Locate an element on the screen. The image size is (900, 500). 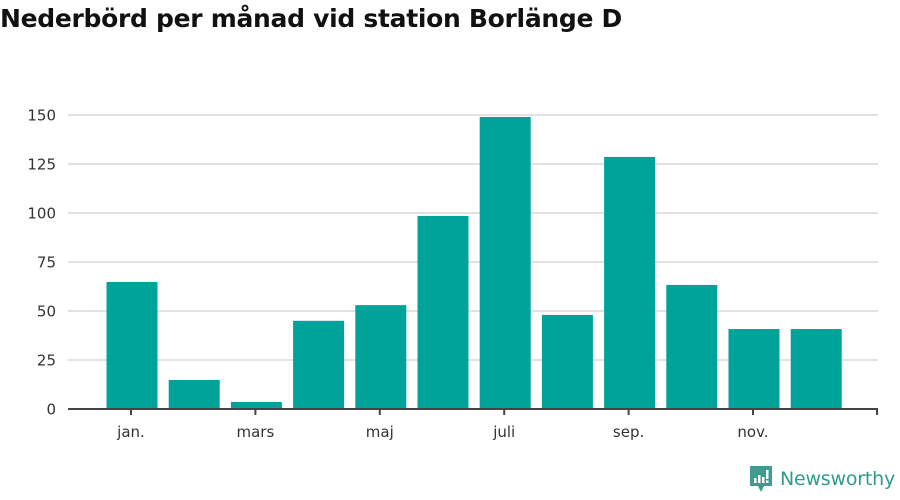
bar-juli is located at coordinates (505, 263).